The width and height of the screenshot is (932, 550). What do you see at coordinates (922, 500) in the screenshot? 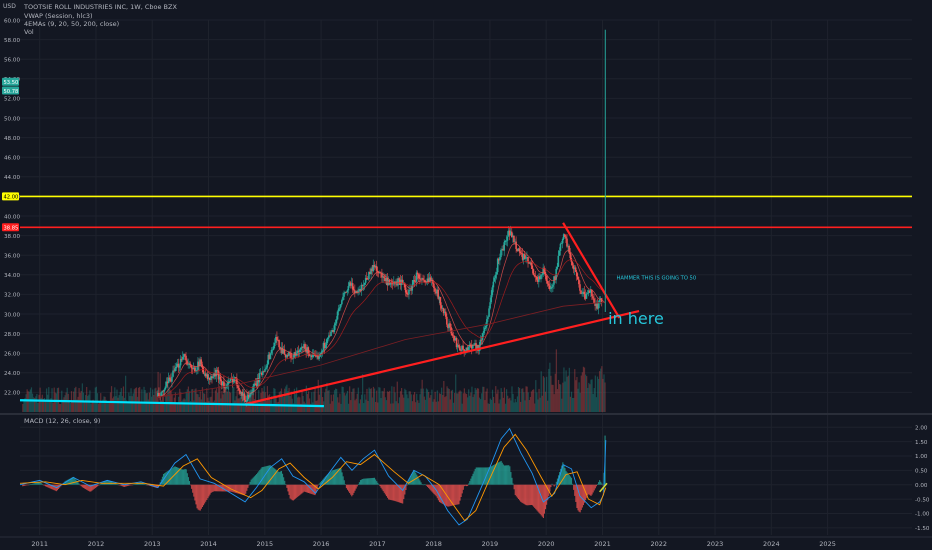
I see `macd-y-tick-label: -0.50` at bounding box center [922, 500].